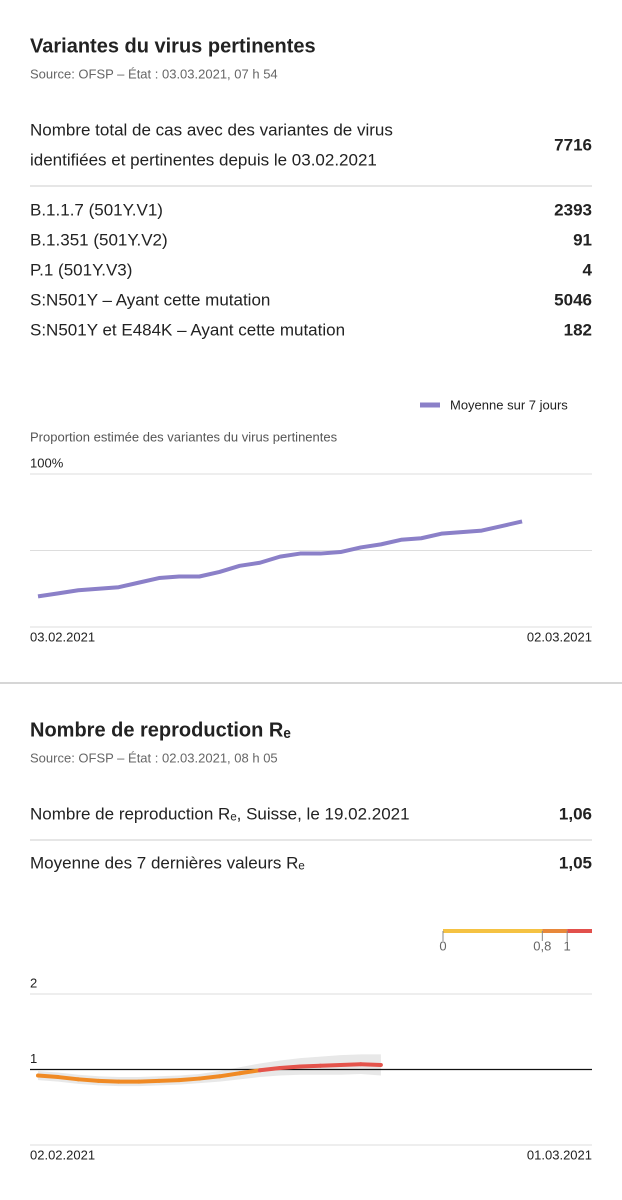  I want to click on y-tick-label: 2, so click(33, 982).